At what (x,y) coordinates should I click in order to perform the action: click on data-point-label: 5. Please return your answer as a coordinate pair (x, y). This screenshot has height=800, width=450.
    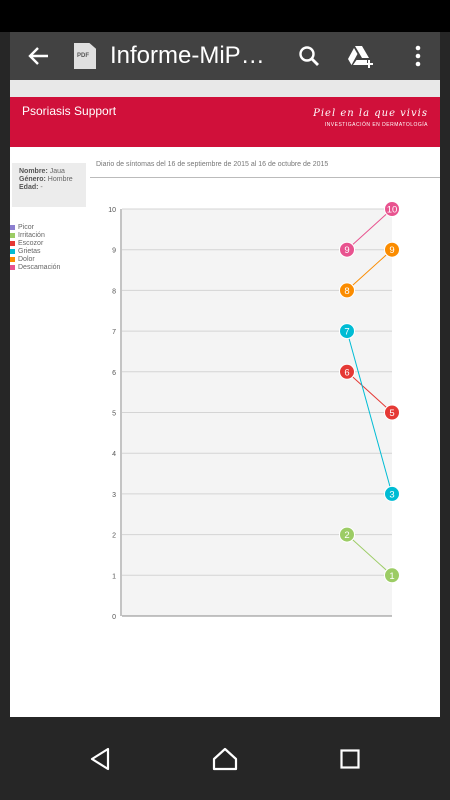
    Looking at the image, I should click on (391, 413).